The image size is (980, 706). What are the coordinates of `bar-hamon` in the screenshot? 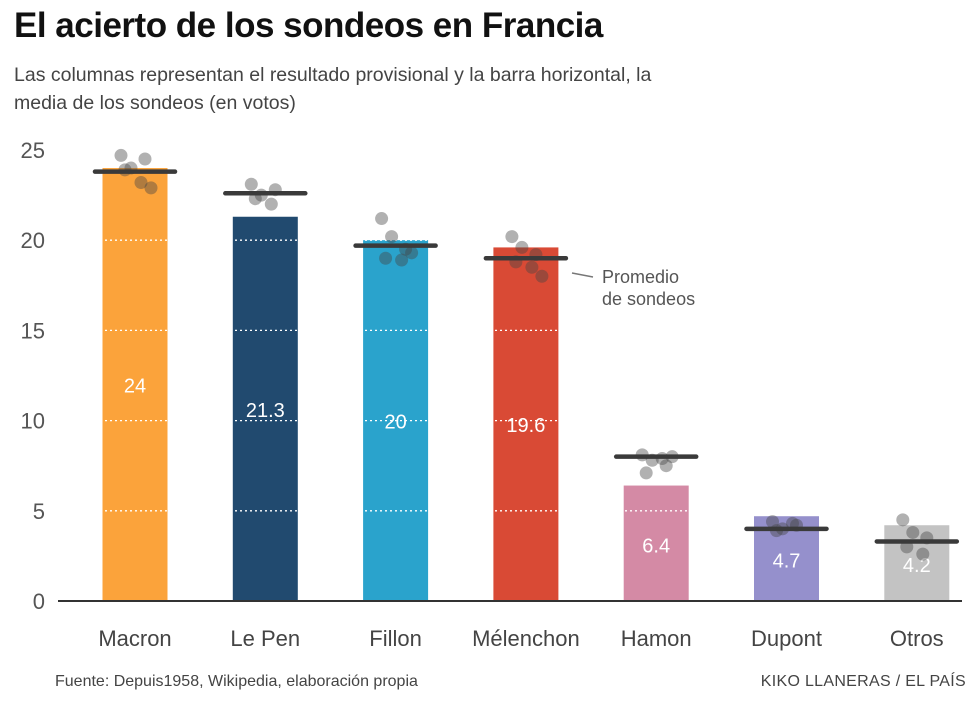 It's located at (656, 543).